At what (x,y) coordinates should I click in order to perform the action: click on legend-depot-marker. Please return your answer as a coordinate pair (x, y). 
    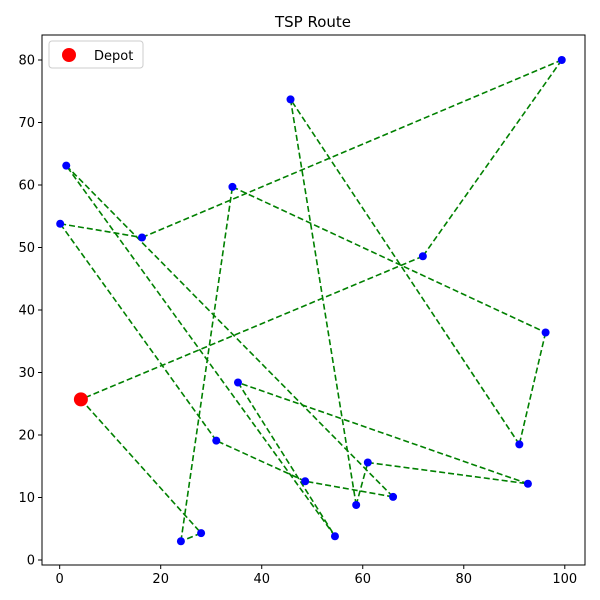
    Looking at the image, I should click on (69, 55).